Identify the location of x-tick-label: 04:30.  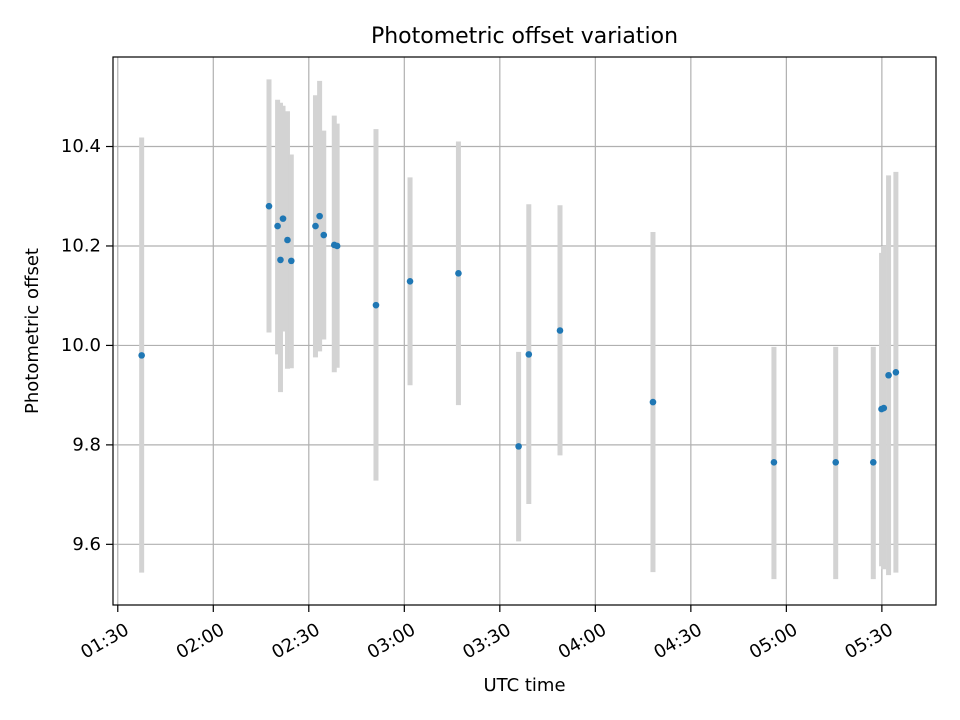
(677, 641).